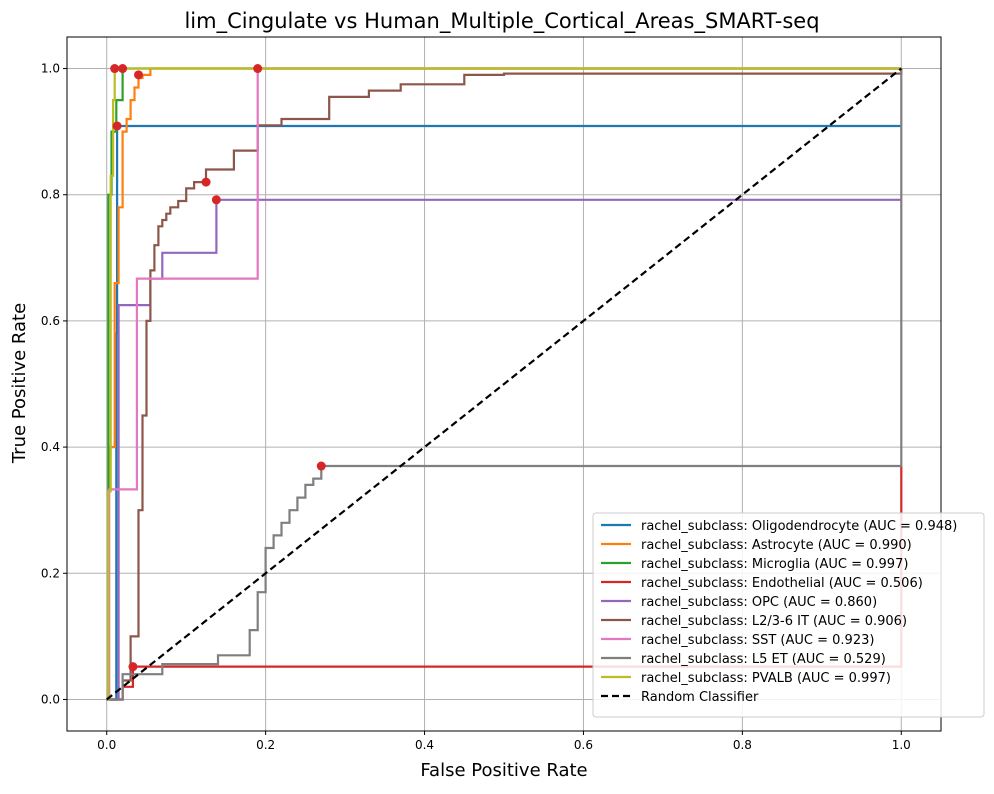  I want to click on legend-label: rachel_subclass: OPC (AUC = 0.860), so click(759, 602).